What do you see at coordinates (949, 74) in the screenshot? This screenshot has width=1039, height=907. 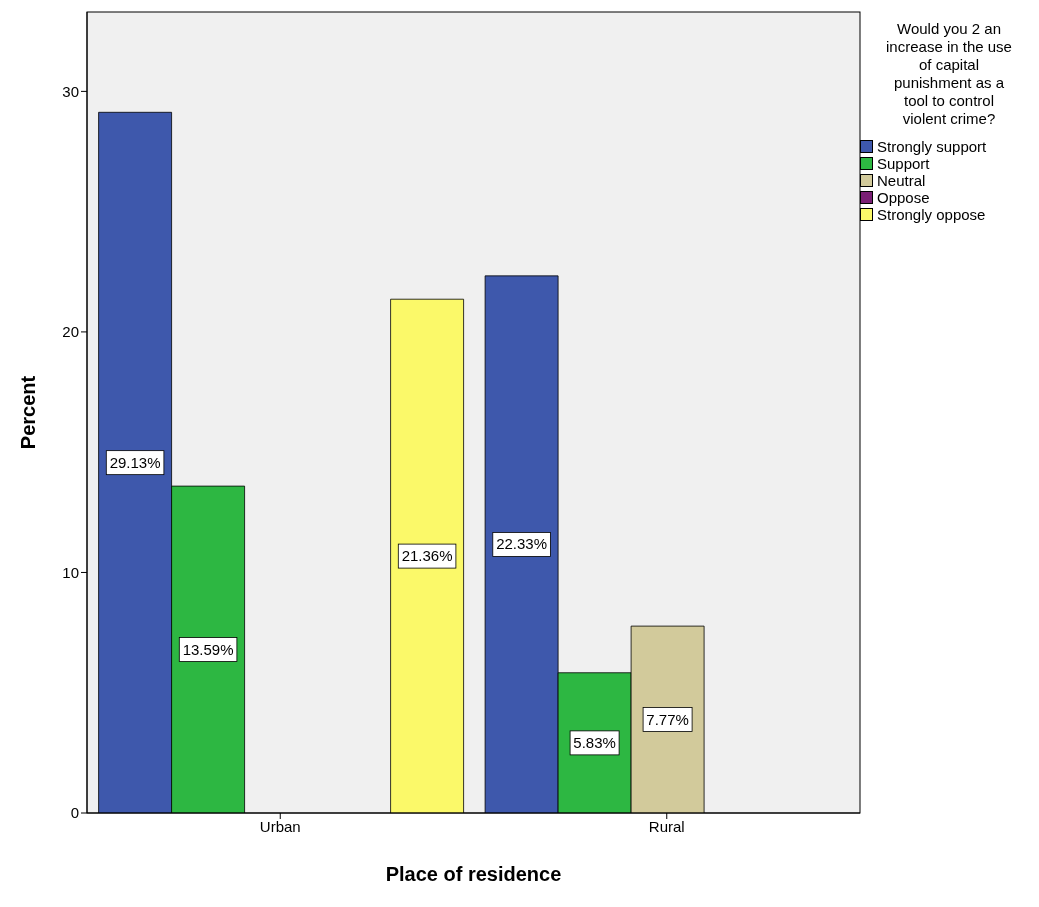 I see `legend-title: Would you 2 an increase in the use of capital punishment as a tool to control violent crime?` at bounding box center [949, 74].